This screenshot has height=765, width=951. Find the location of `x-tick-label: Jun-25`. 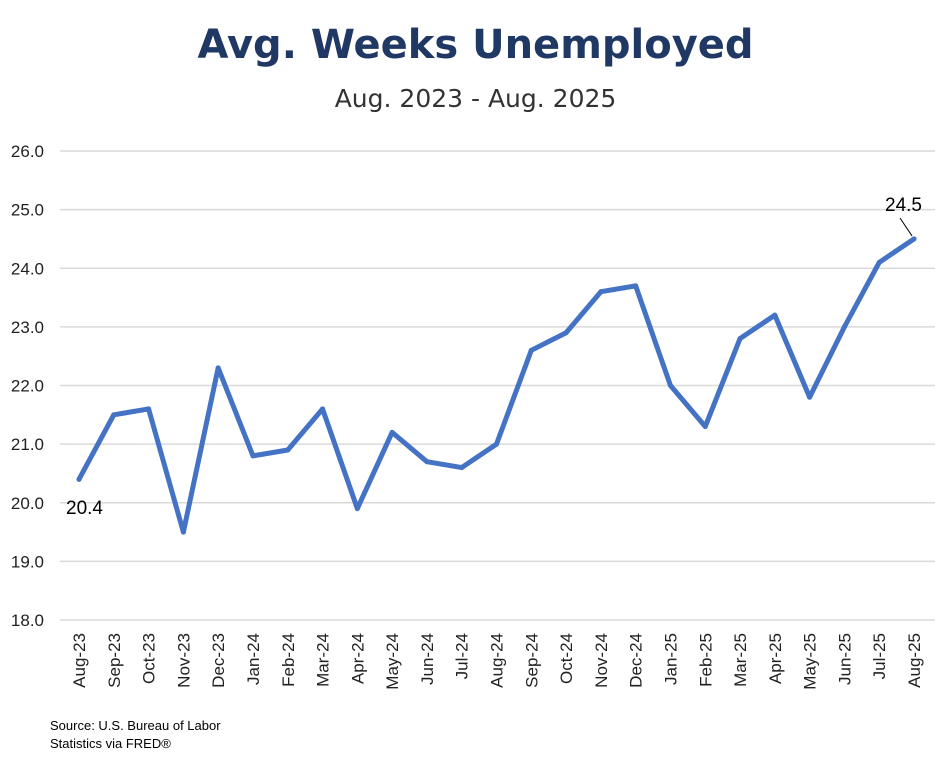

x-tick-label: Jun-25 is located at coordinates (844, 659).